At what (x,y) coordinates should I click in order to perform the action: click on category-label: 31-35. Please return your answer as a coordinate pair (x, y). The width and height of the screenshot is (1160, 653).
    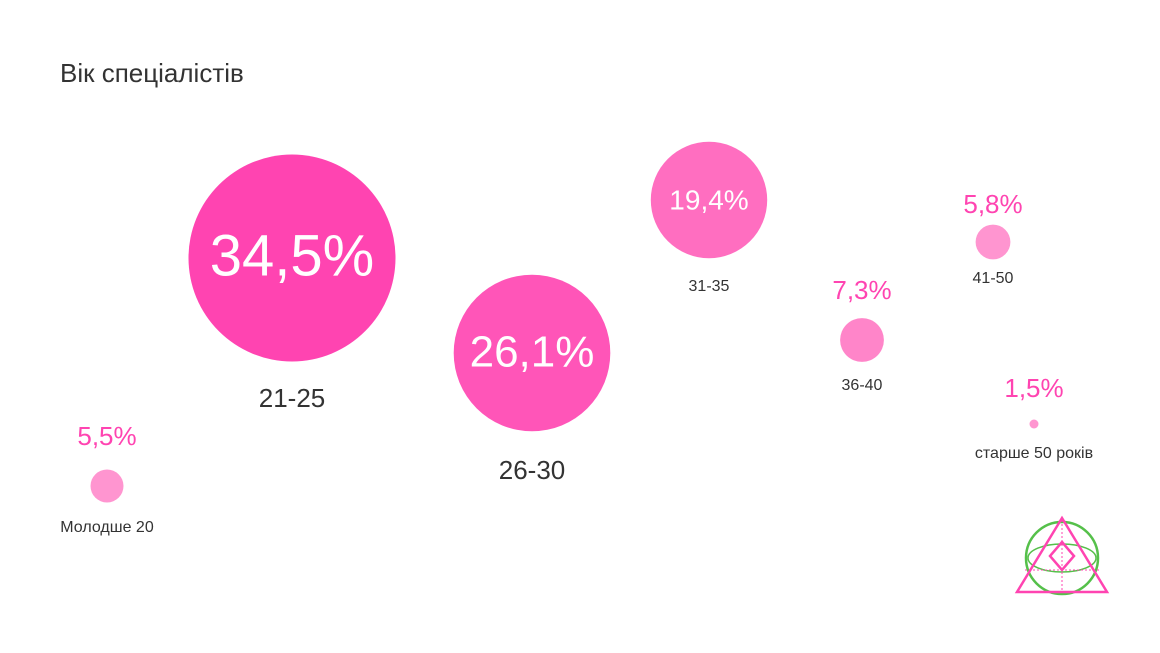
    Looking at the image, I should click on (709, 286).